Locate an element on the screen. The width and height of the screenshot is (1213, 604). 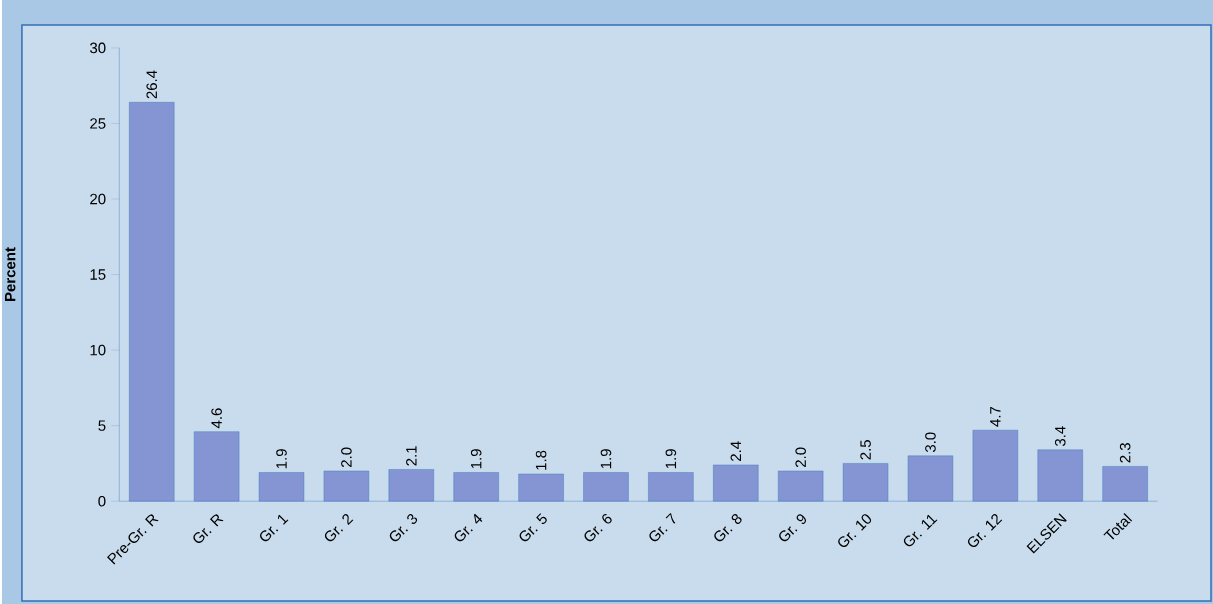
data-label: 3.0 is located at coordinates (930, 442).